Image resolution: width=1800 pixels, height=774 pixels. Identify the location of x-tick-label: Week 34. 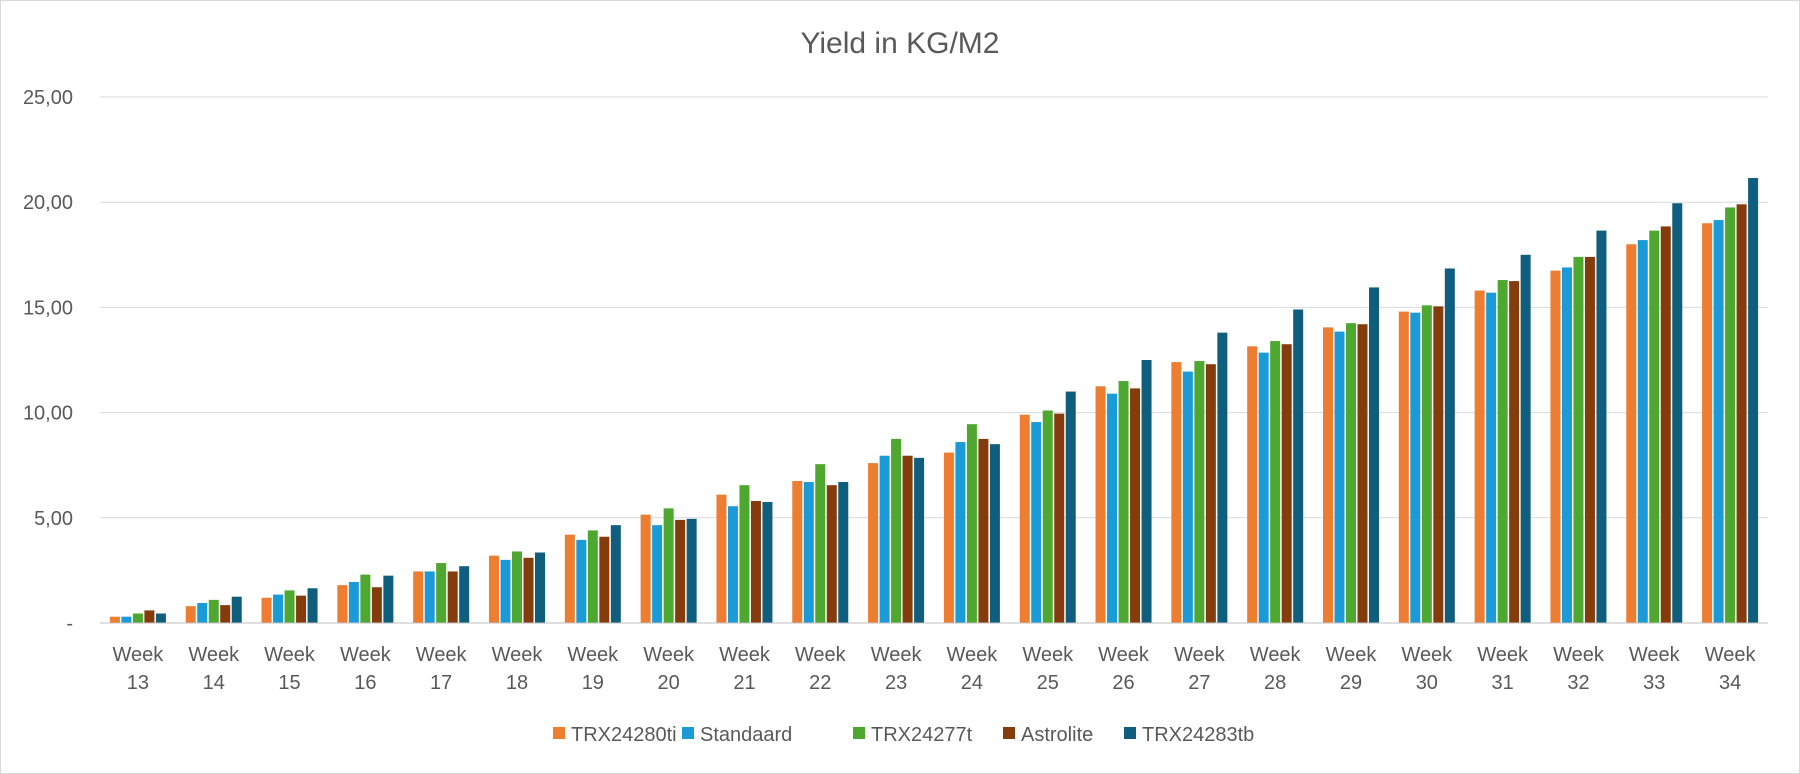
(1731, 669).